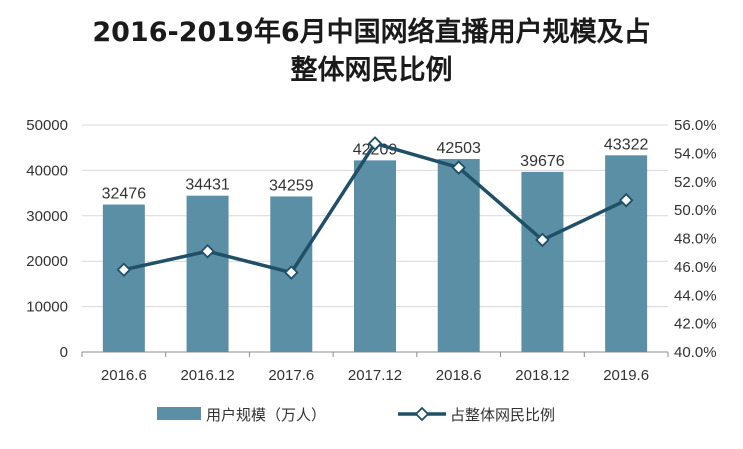 The image size is (743, 449). What do you see at coordinates (626, 144) in the screenshot?
I see `bar-data-label: 43322` at bounding box center [626, 144].